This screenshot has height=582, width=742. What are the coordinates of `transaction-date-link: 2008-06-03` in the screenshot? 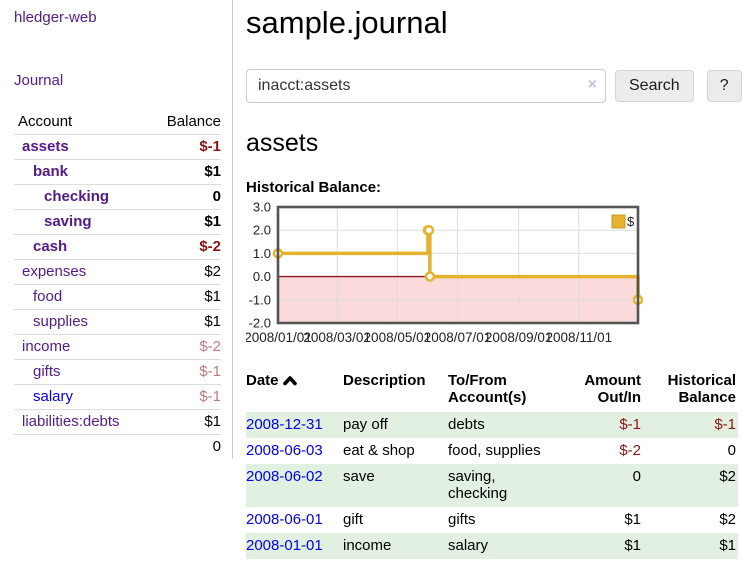 It's located at (284, 450).